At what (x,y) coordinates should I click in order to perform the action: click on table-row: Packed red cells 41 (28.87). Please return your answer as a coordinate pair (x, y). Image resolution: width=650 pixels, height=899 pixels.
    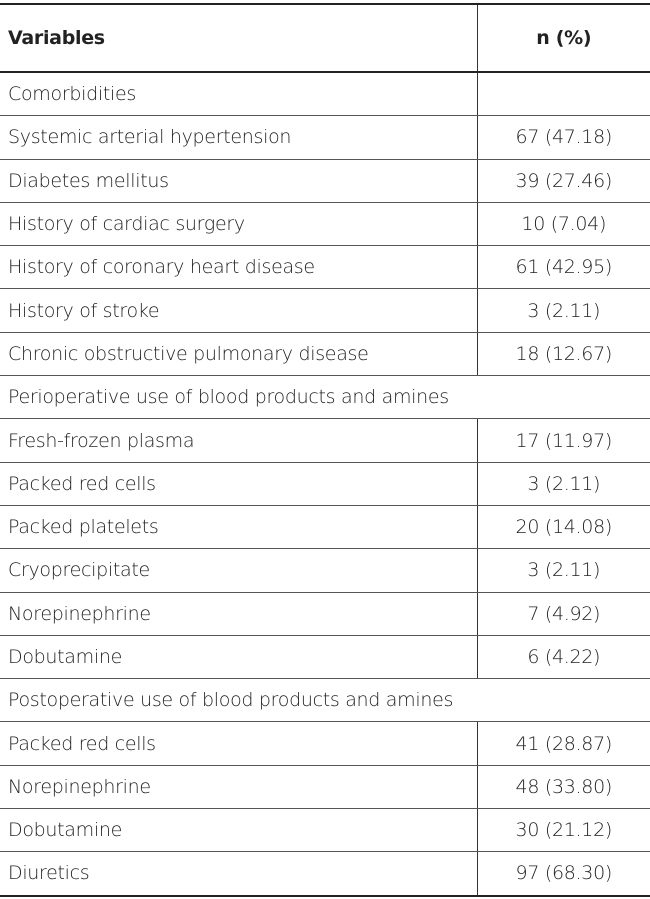
    Looking at the image, I should click on (325, 743).